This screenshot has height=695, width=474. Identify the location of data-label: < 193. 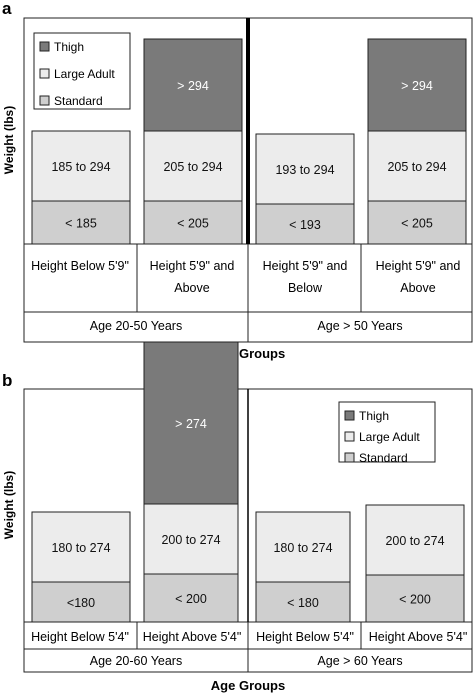
(305, 225).